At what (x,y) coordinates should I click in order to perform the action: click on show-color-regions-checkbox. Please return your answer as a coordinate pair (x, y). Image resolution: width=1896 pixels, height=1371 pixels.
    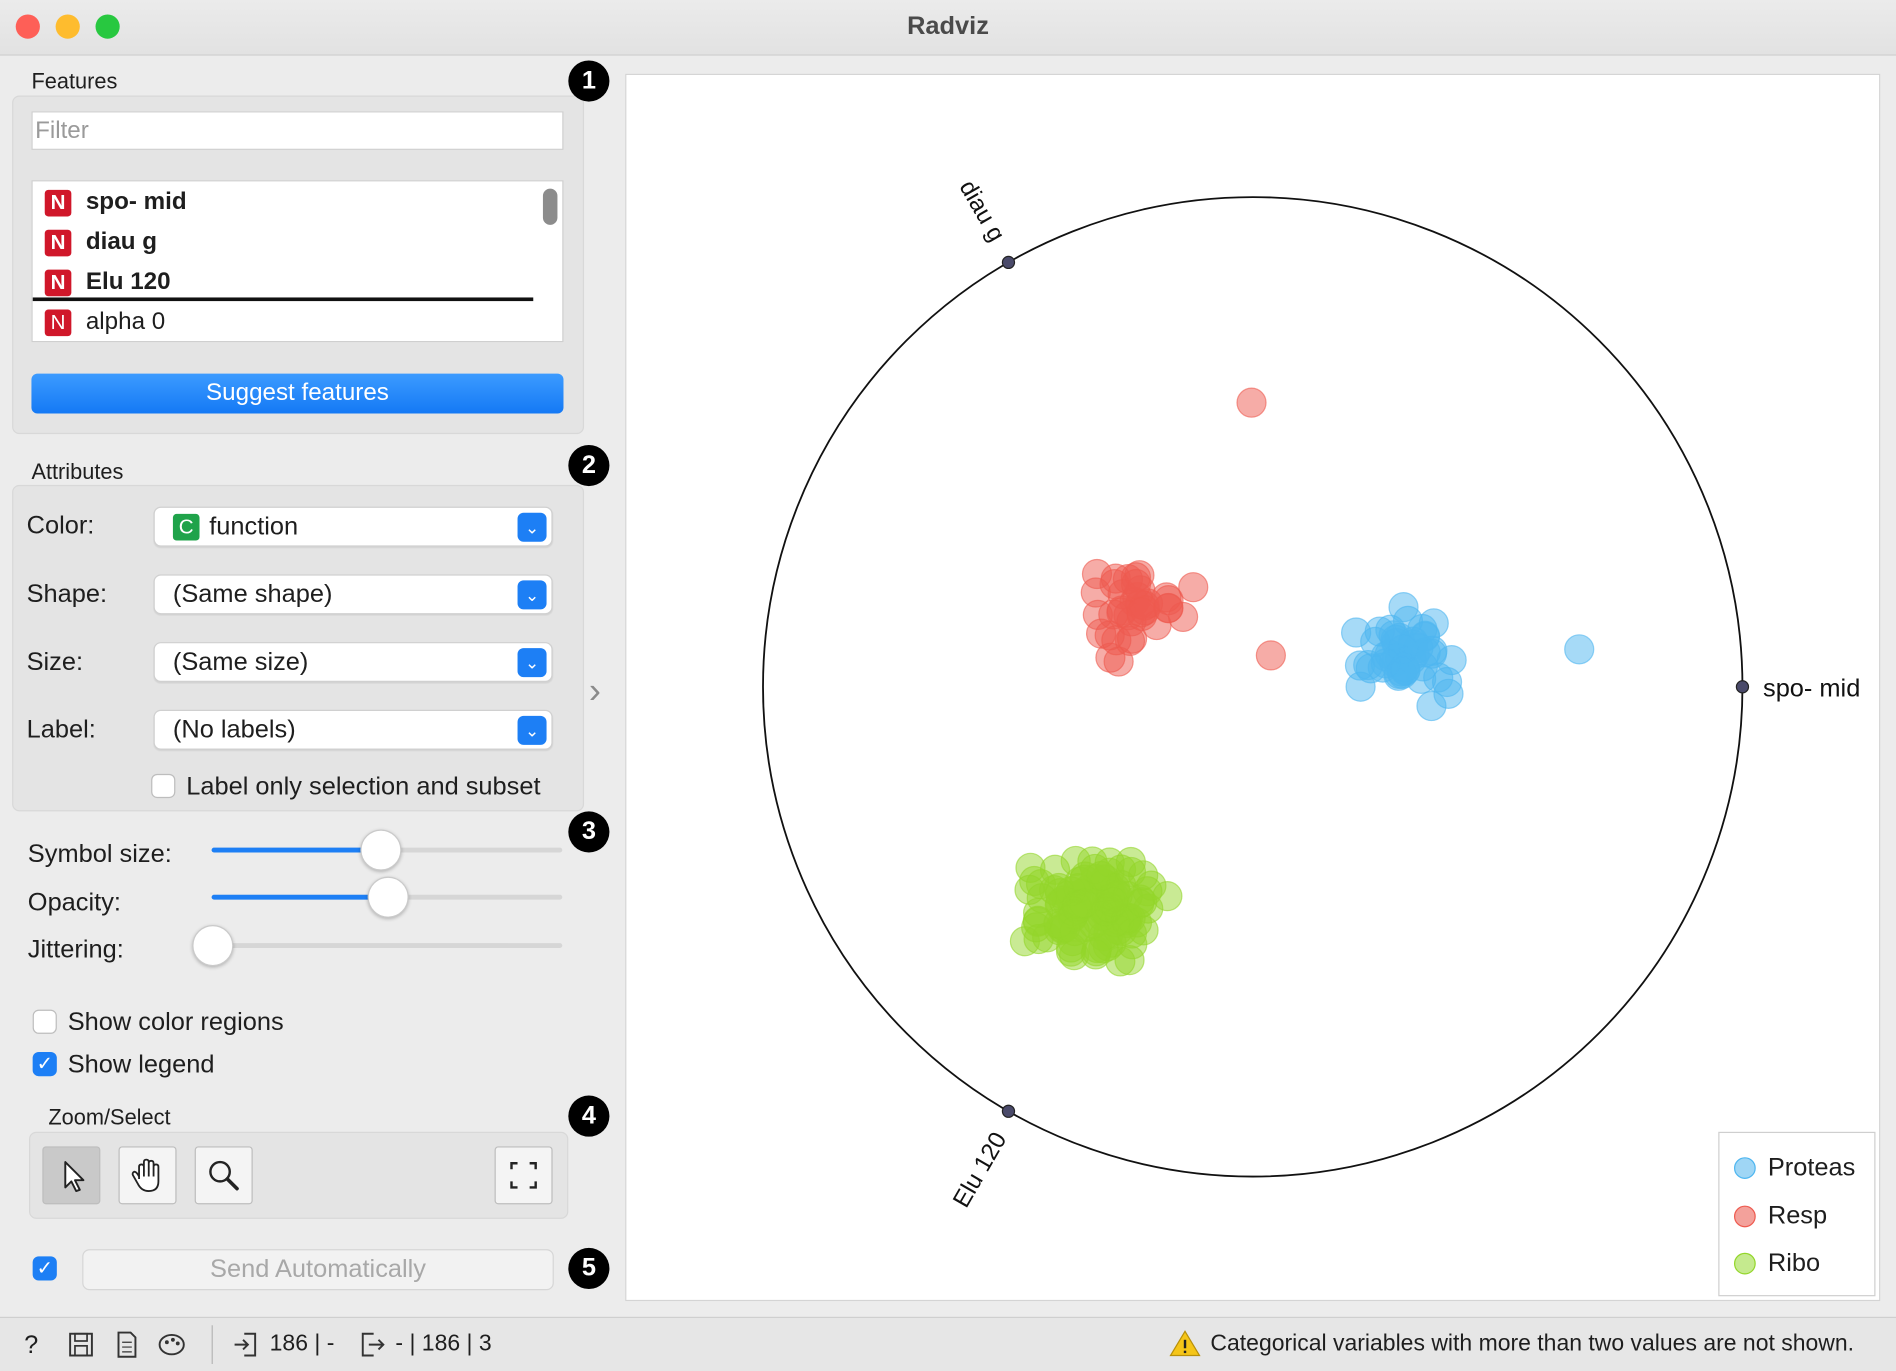
    Looking at the image, I should click on (44, 1021).